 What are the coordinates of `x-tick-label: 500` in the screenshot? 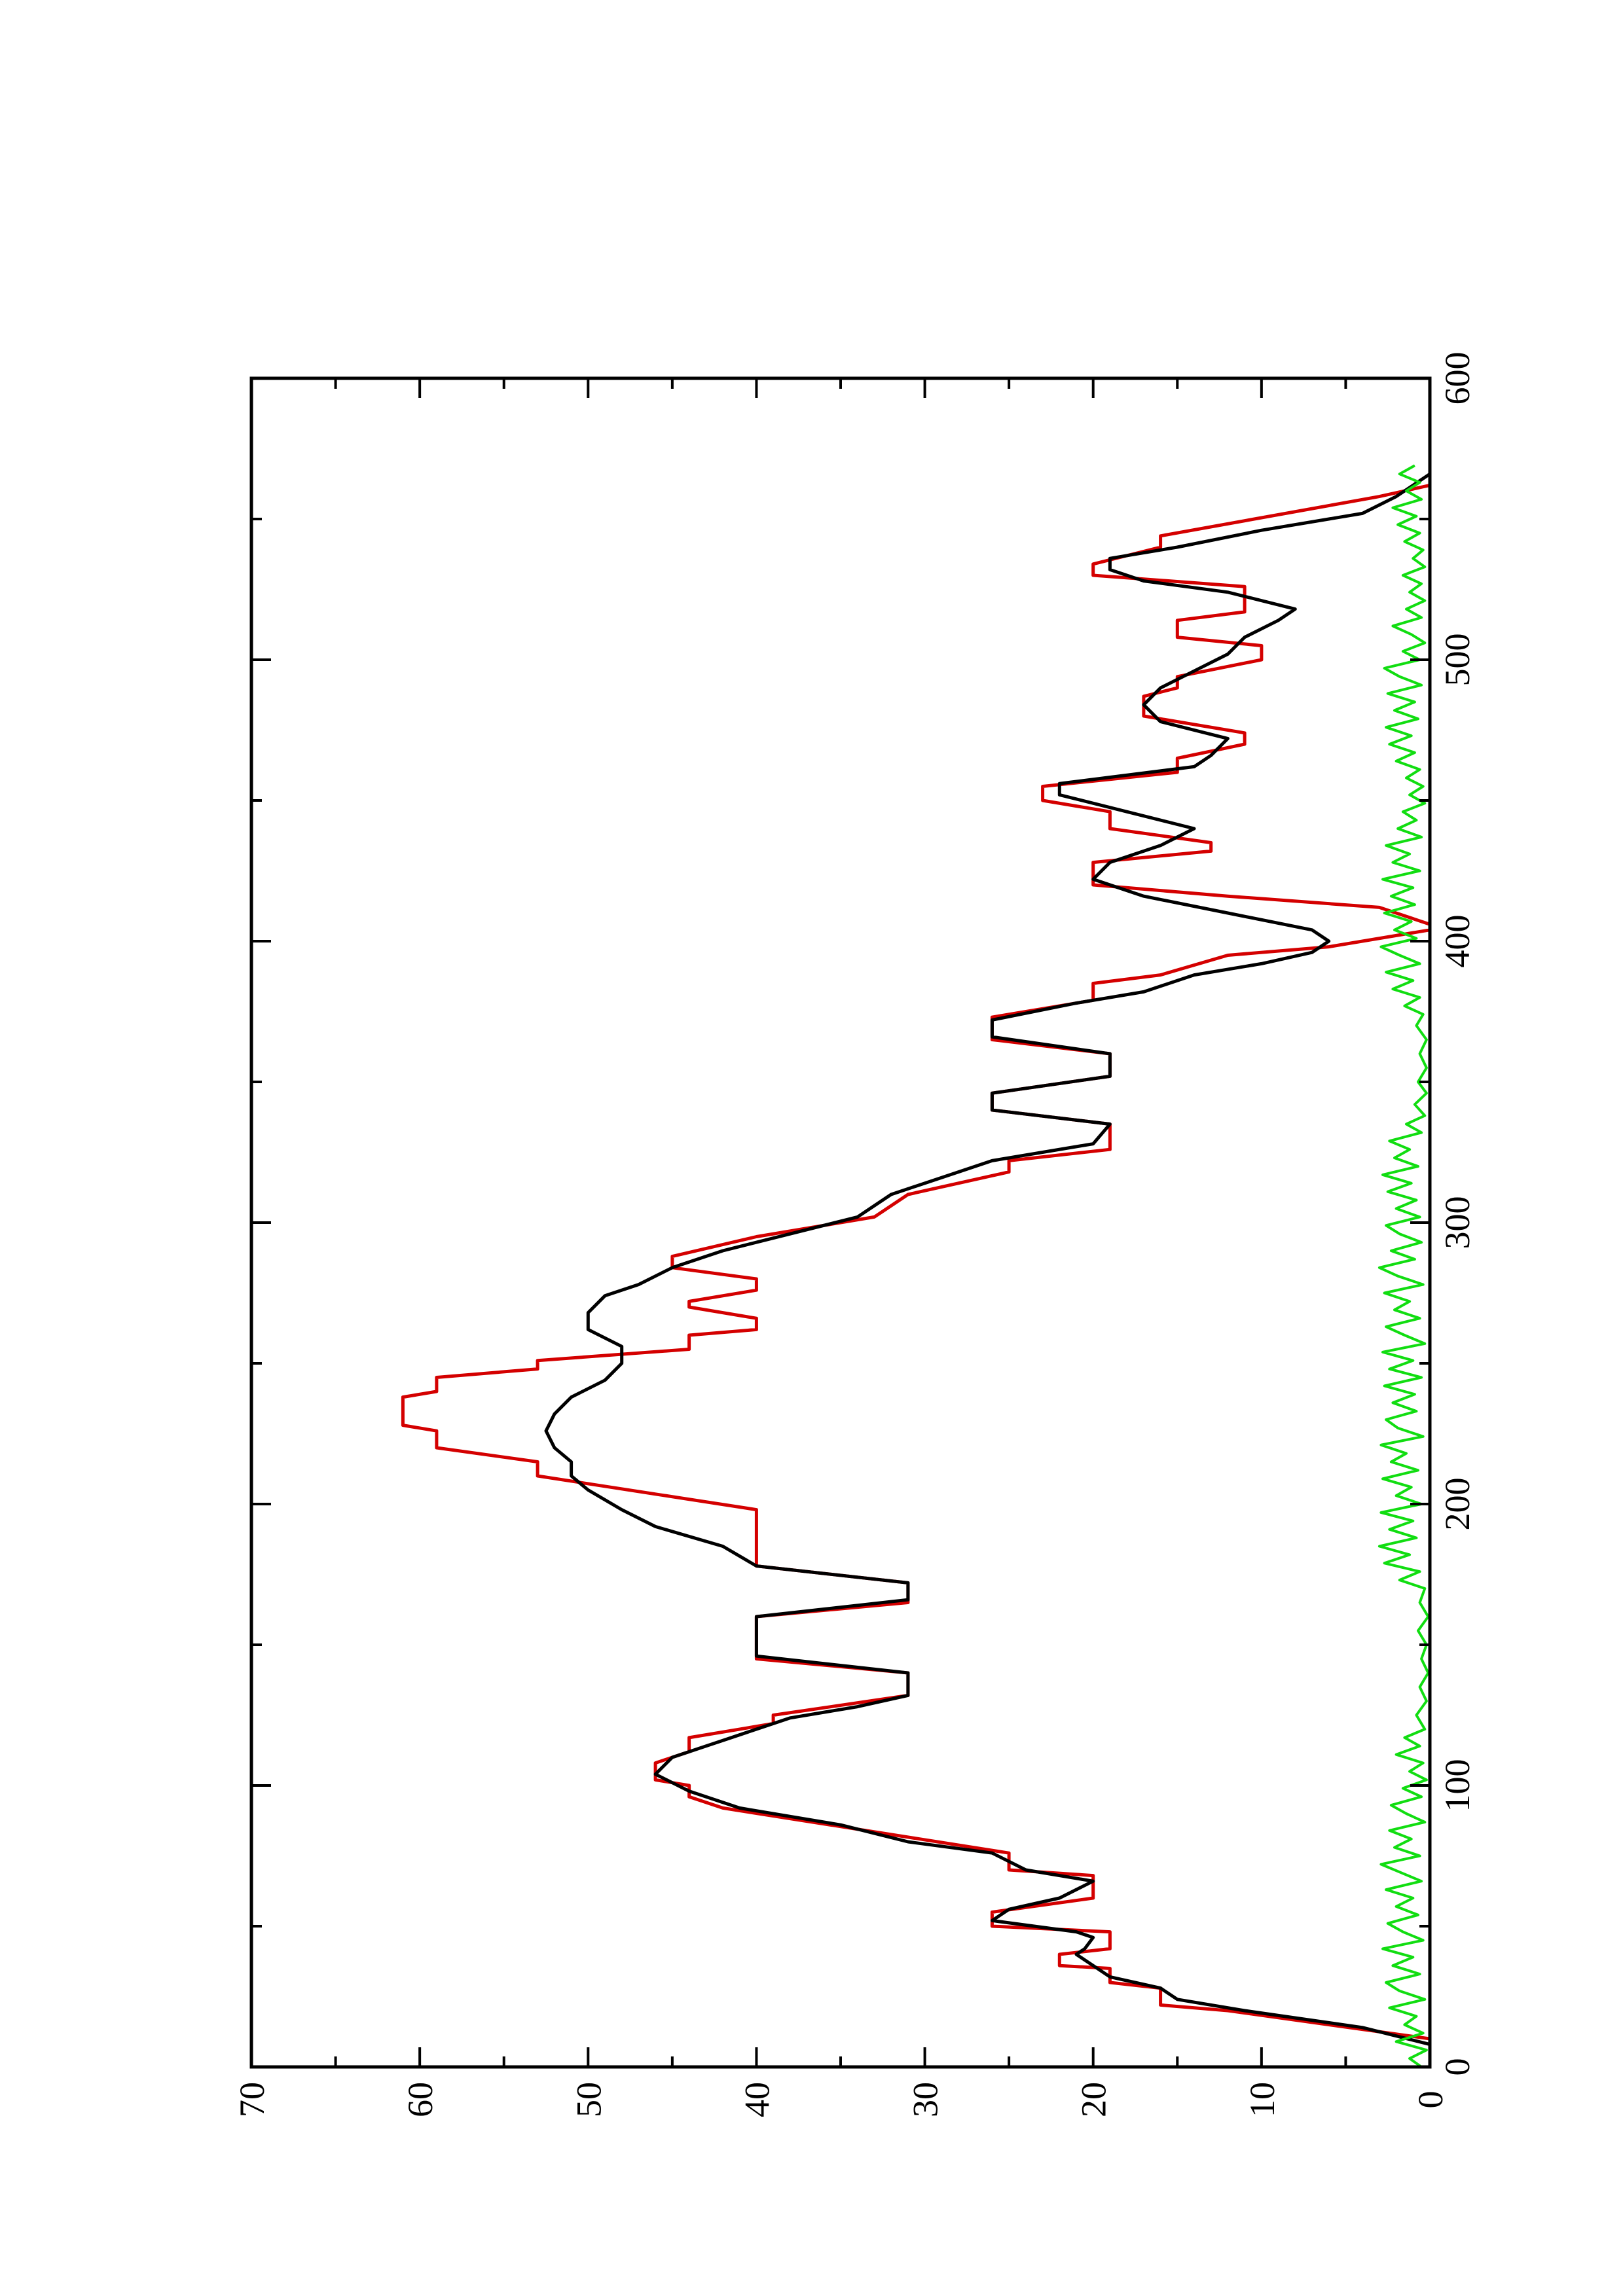 It's located at (1457, 660).